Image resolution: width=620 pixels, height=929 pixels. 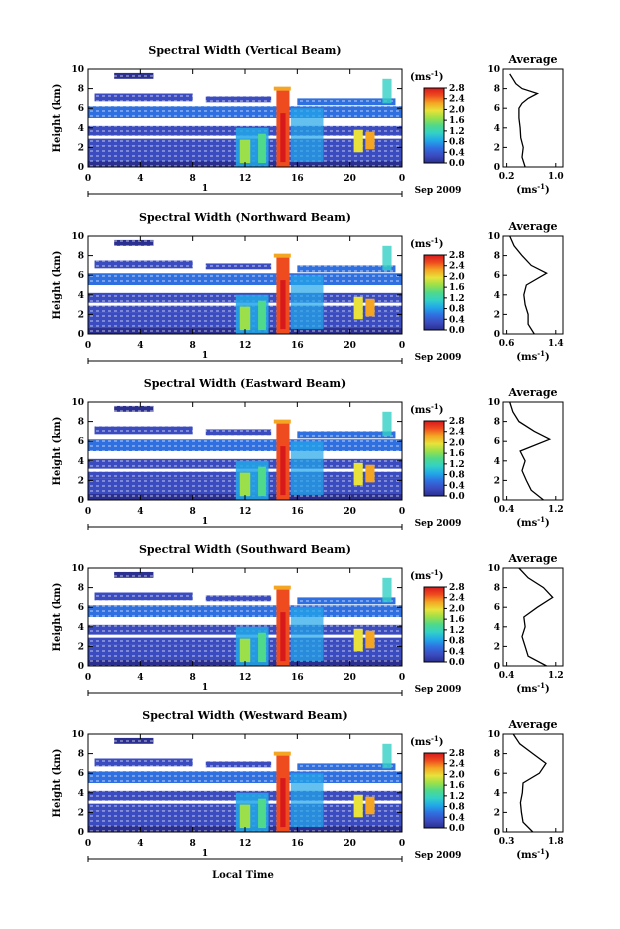 What do you see at coordinates (245, 617) in the screenshot?
I see `heatmap-field` at bounding box center [245, 617].